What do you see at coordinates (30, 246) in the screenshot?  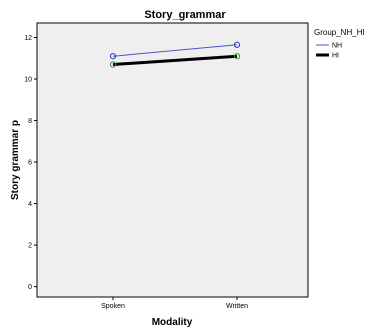 I see `y-tick-label: 2` at bounding box center [30, 246].